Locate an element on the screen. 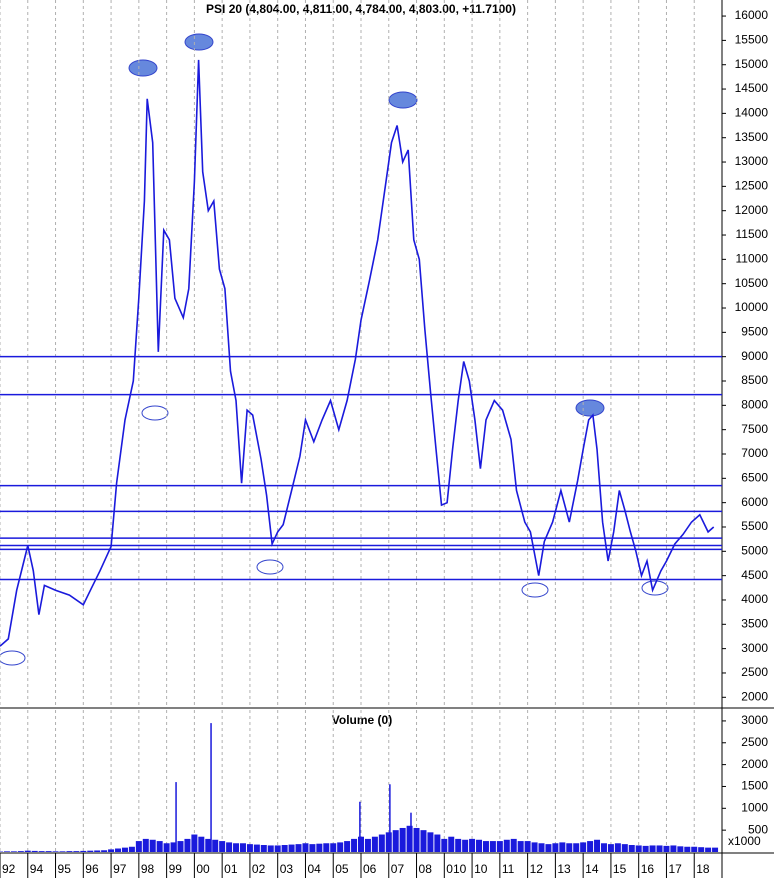 The width and height of the screenshot is (774, 878). x-tick-label: 17 is located at coordinates (675, 869).